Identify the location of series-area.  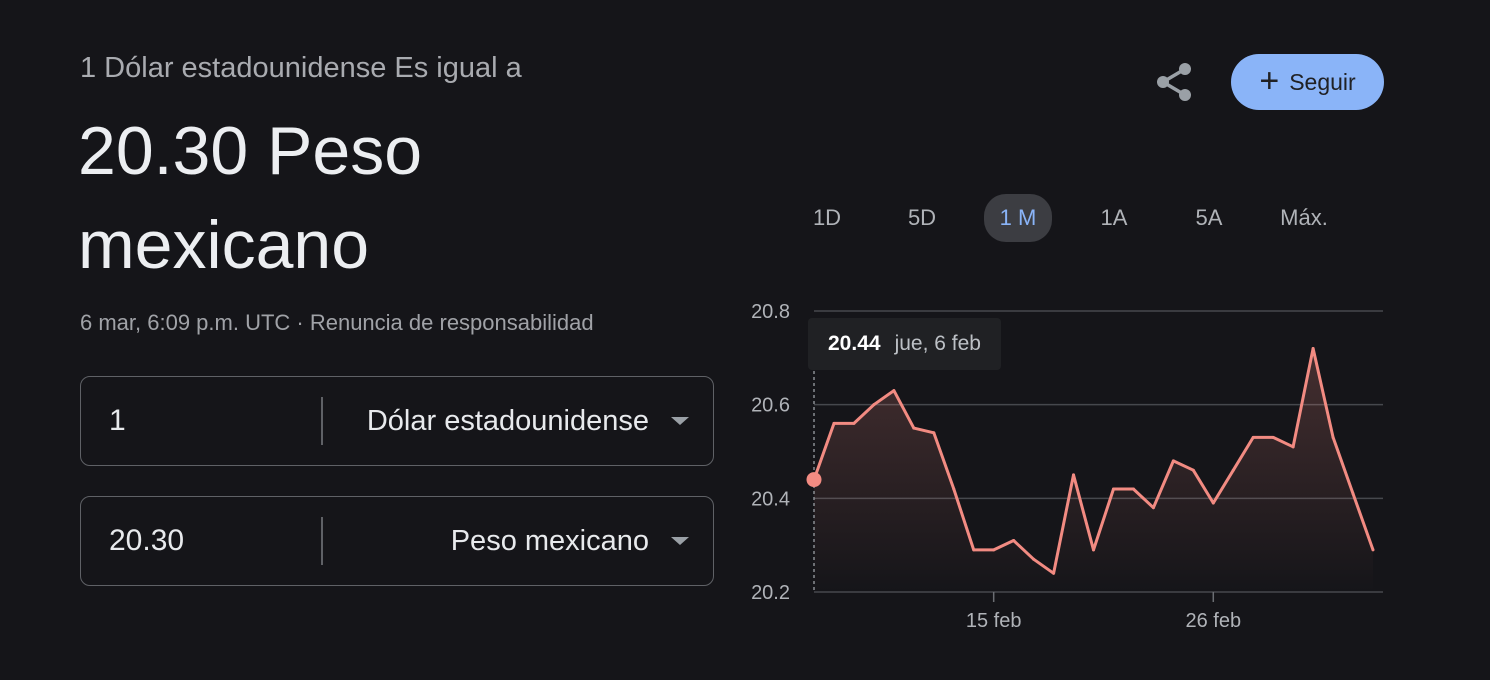
(1093, 470).